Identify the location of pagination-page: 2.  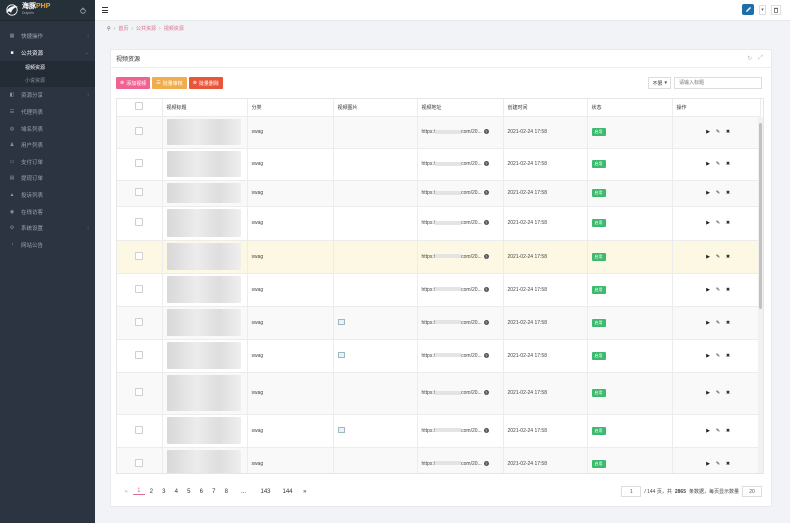
(151, 491).